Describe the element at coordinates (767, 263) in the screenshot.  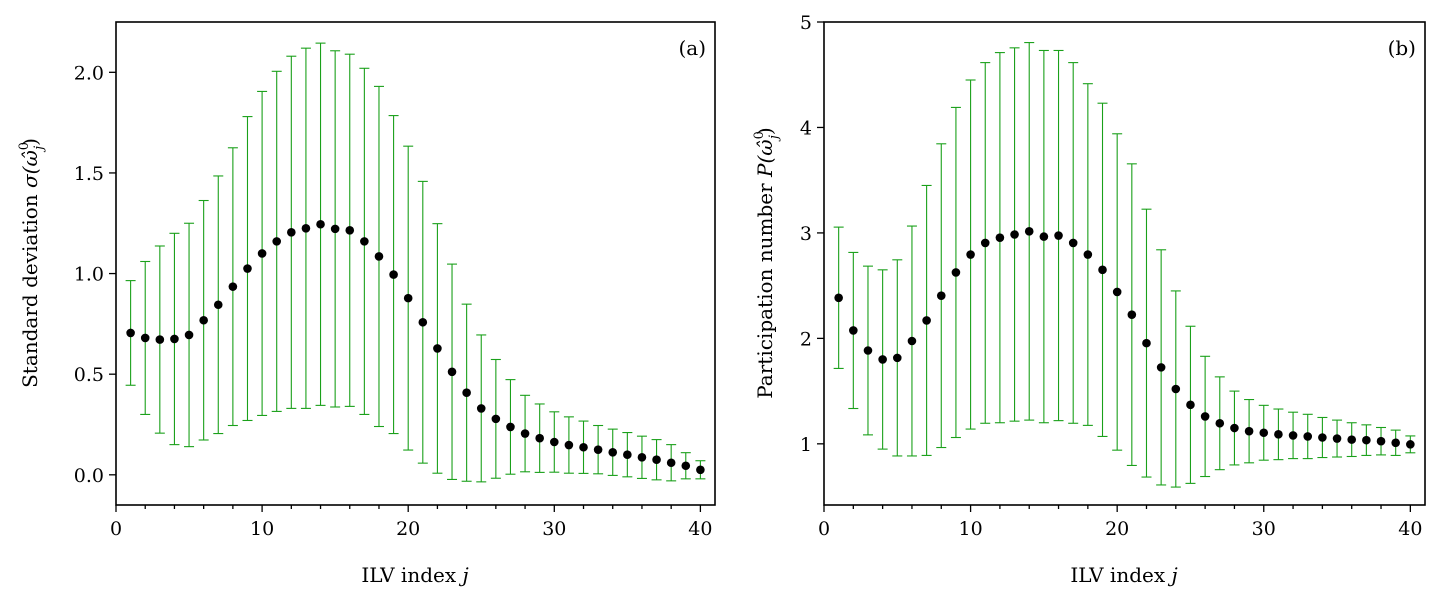
I see `panel-b-ylabel: Participation number P(ω̂0j)` at that location.